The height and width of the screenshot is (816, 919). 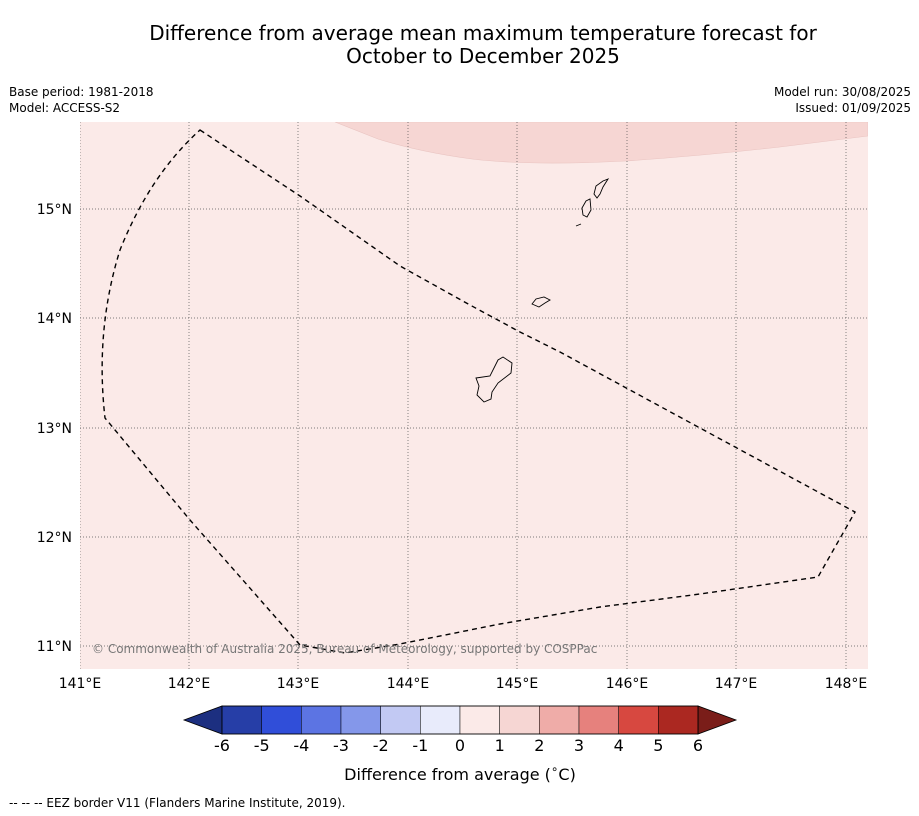 I want to click on island-rota, so click(x=541, y=302).